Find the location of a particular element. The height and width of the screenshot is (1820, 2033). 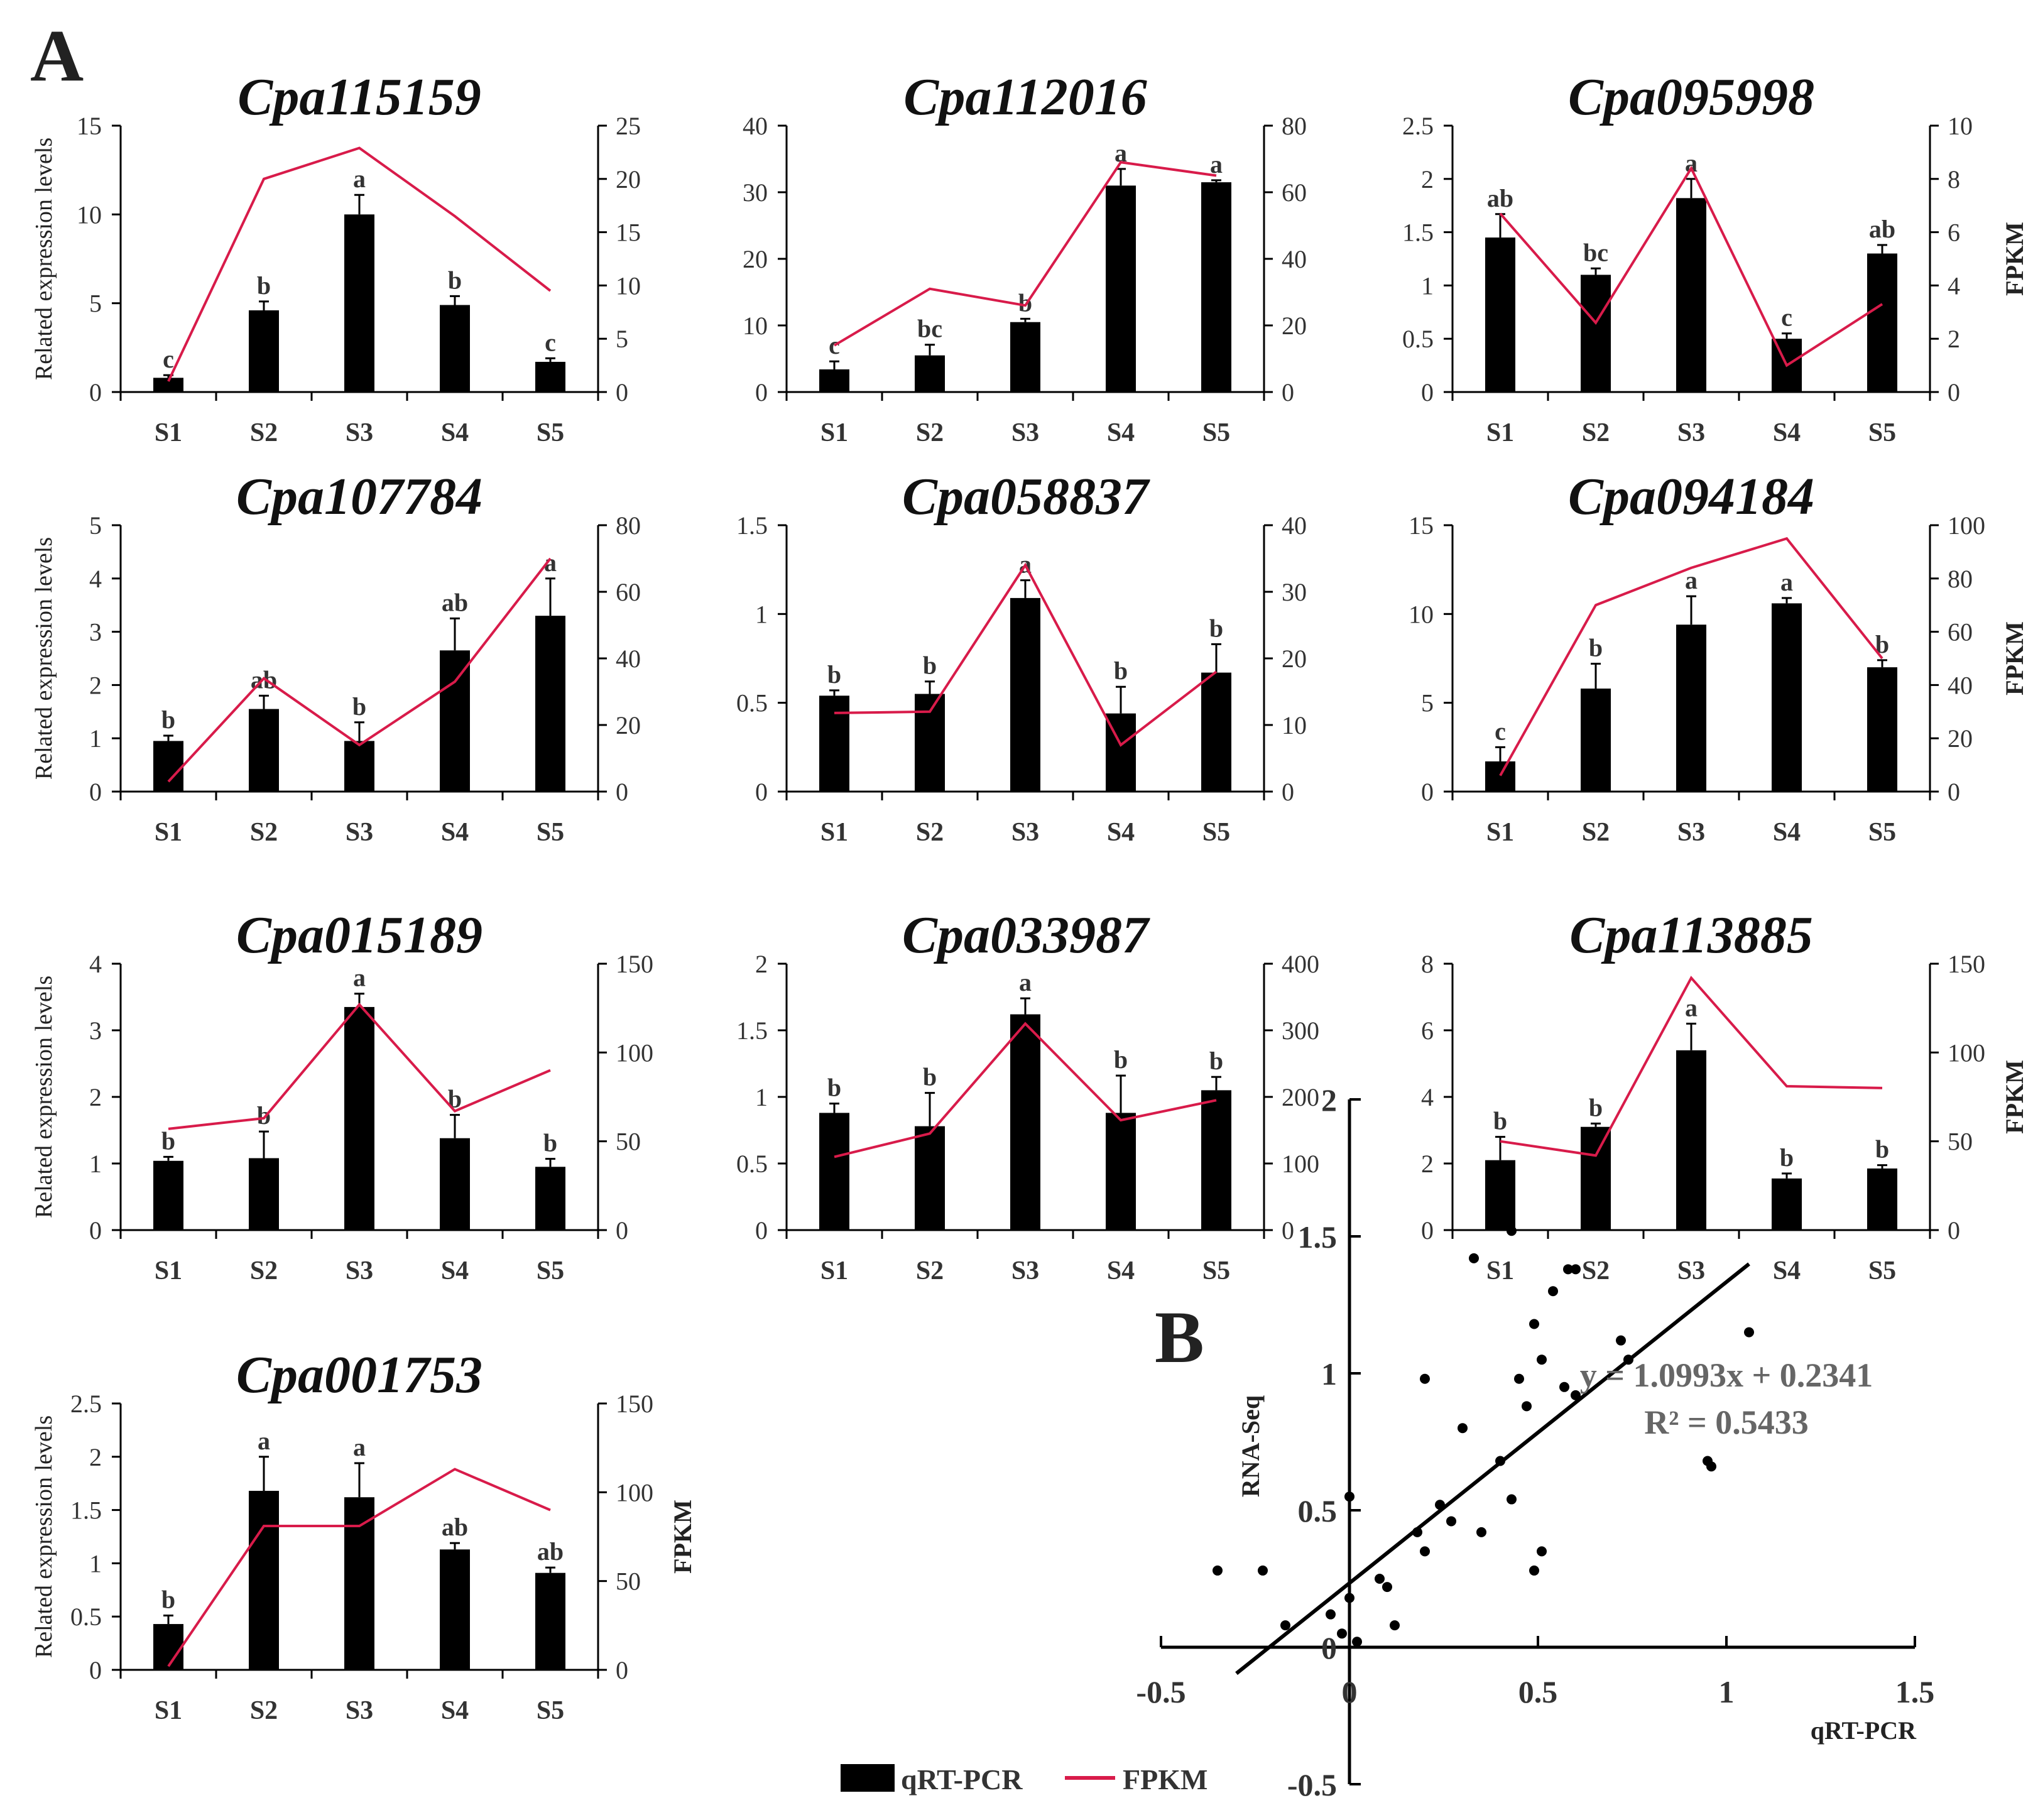

gene-title: Cpa112016 is located at coordinates (1025, 97).